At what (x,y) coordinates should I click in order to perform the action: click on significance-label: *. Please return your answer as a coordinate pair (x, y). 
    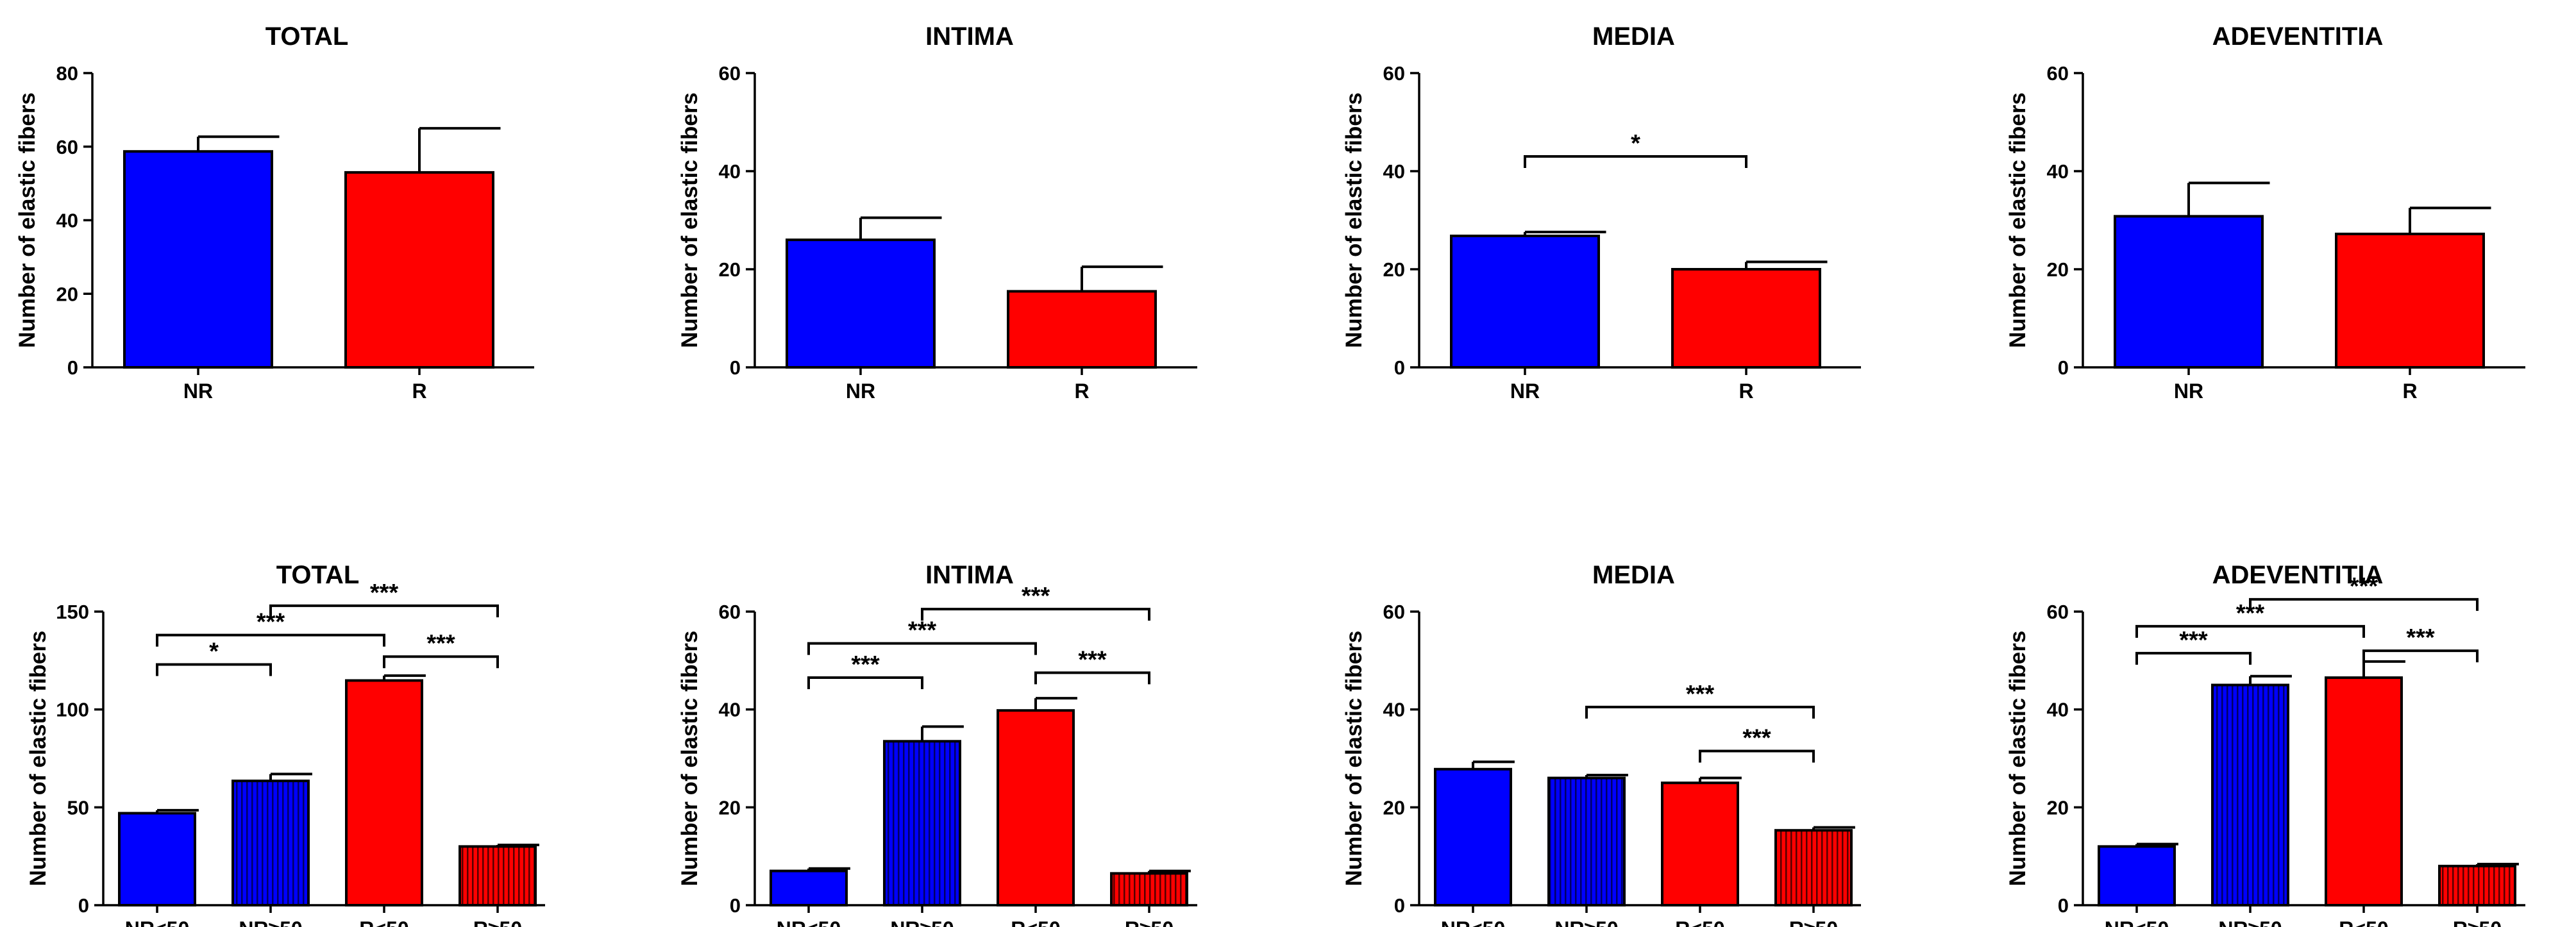
    Looking at the image, I should click on (1635, 143).